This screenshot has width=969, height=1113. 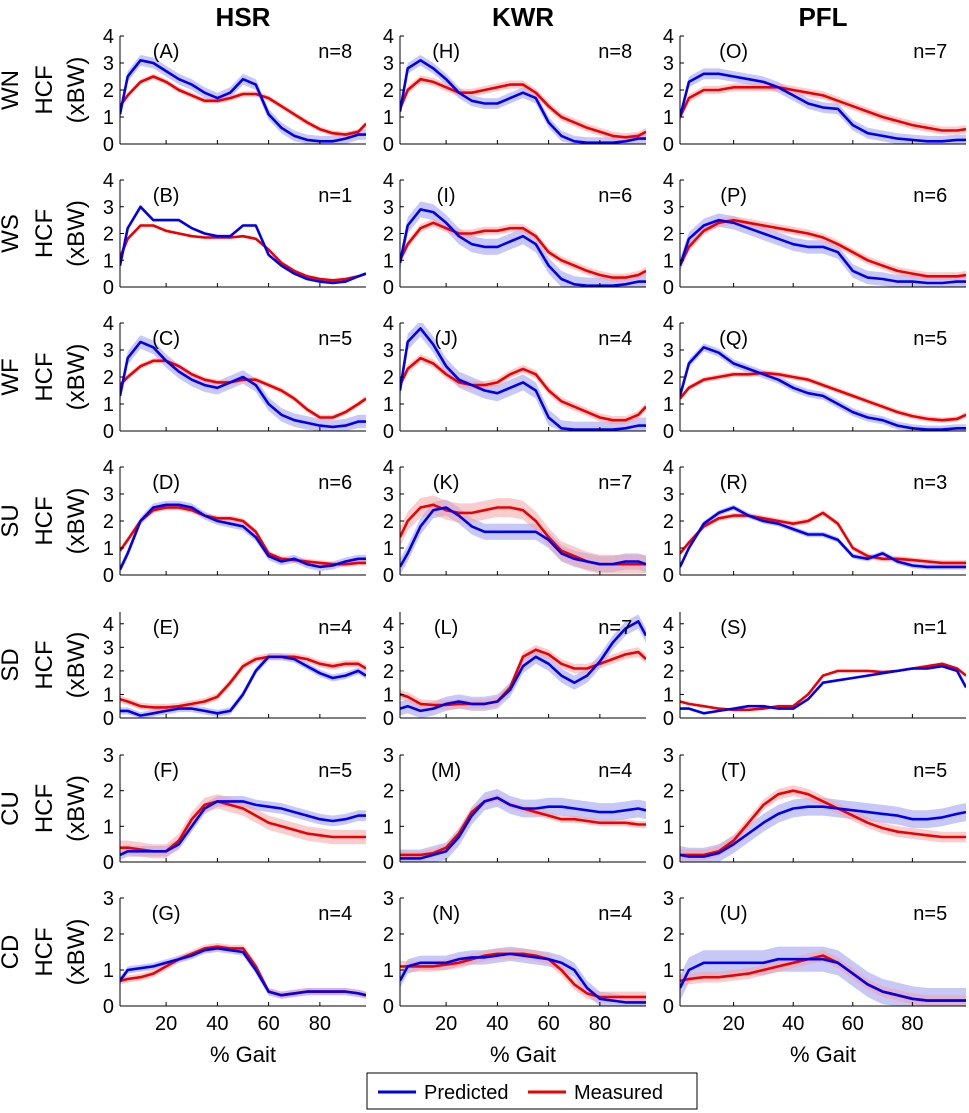 What do you see at coordinates (446, 52) in the screenshot?
I see `panel-letter: (H)` at bounding box center [446, 52].